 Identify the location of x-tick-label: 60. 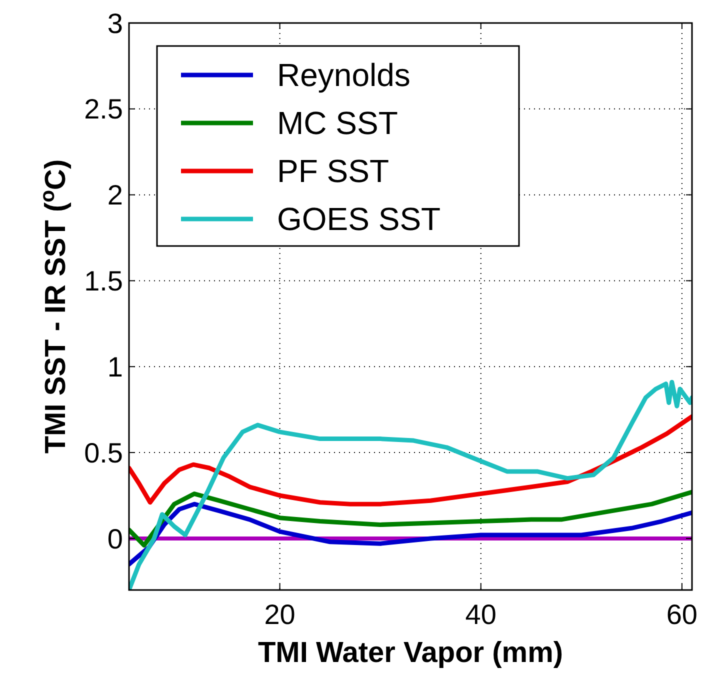
(682, 614).